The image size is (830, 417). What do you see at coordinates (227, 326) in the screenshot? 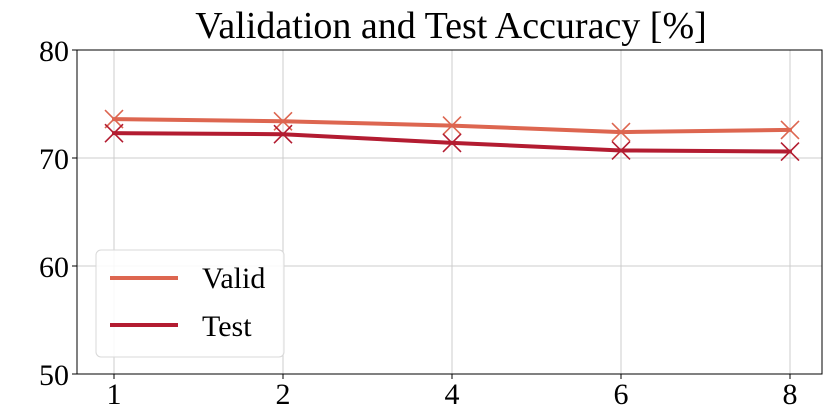
I see `legend-label-test: Test` at bounding box center [227, 326].